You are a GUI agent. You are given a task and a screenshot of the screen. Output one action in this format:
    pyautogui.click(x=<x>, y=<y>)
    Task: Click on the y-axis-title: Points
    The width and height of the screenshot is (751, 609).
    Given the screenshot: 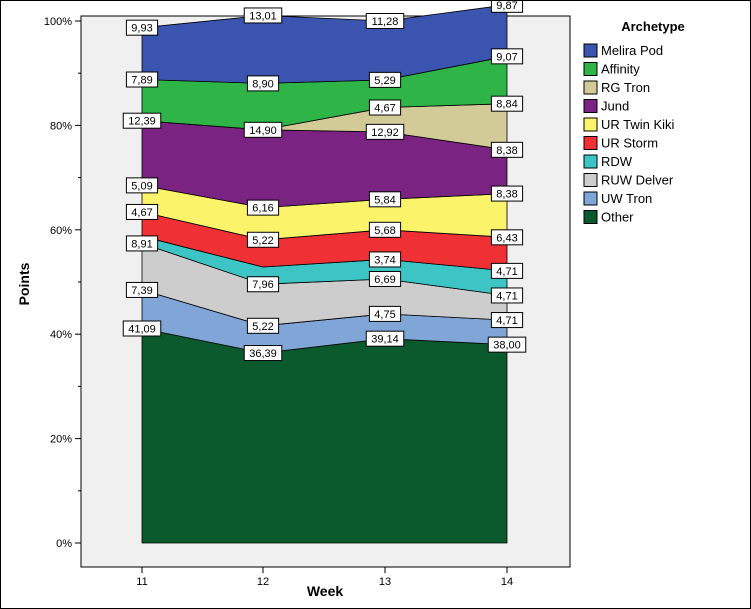 What is the action you would take?
    pyautogui.click(x=24, y=283)
    